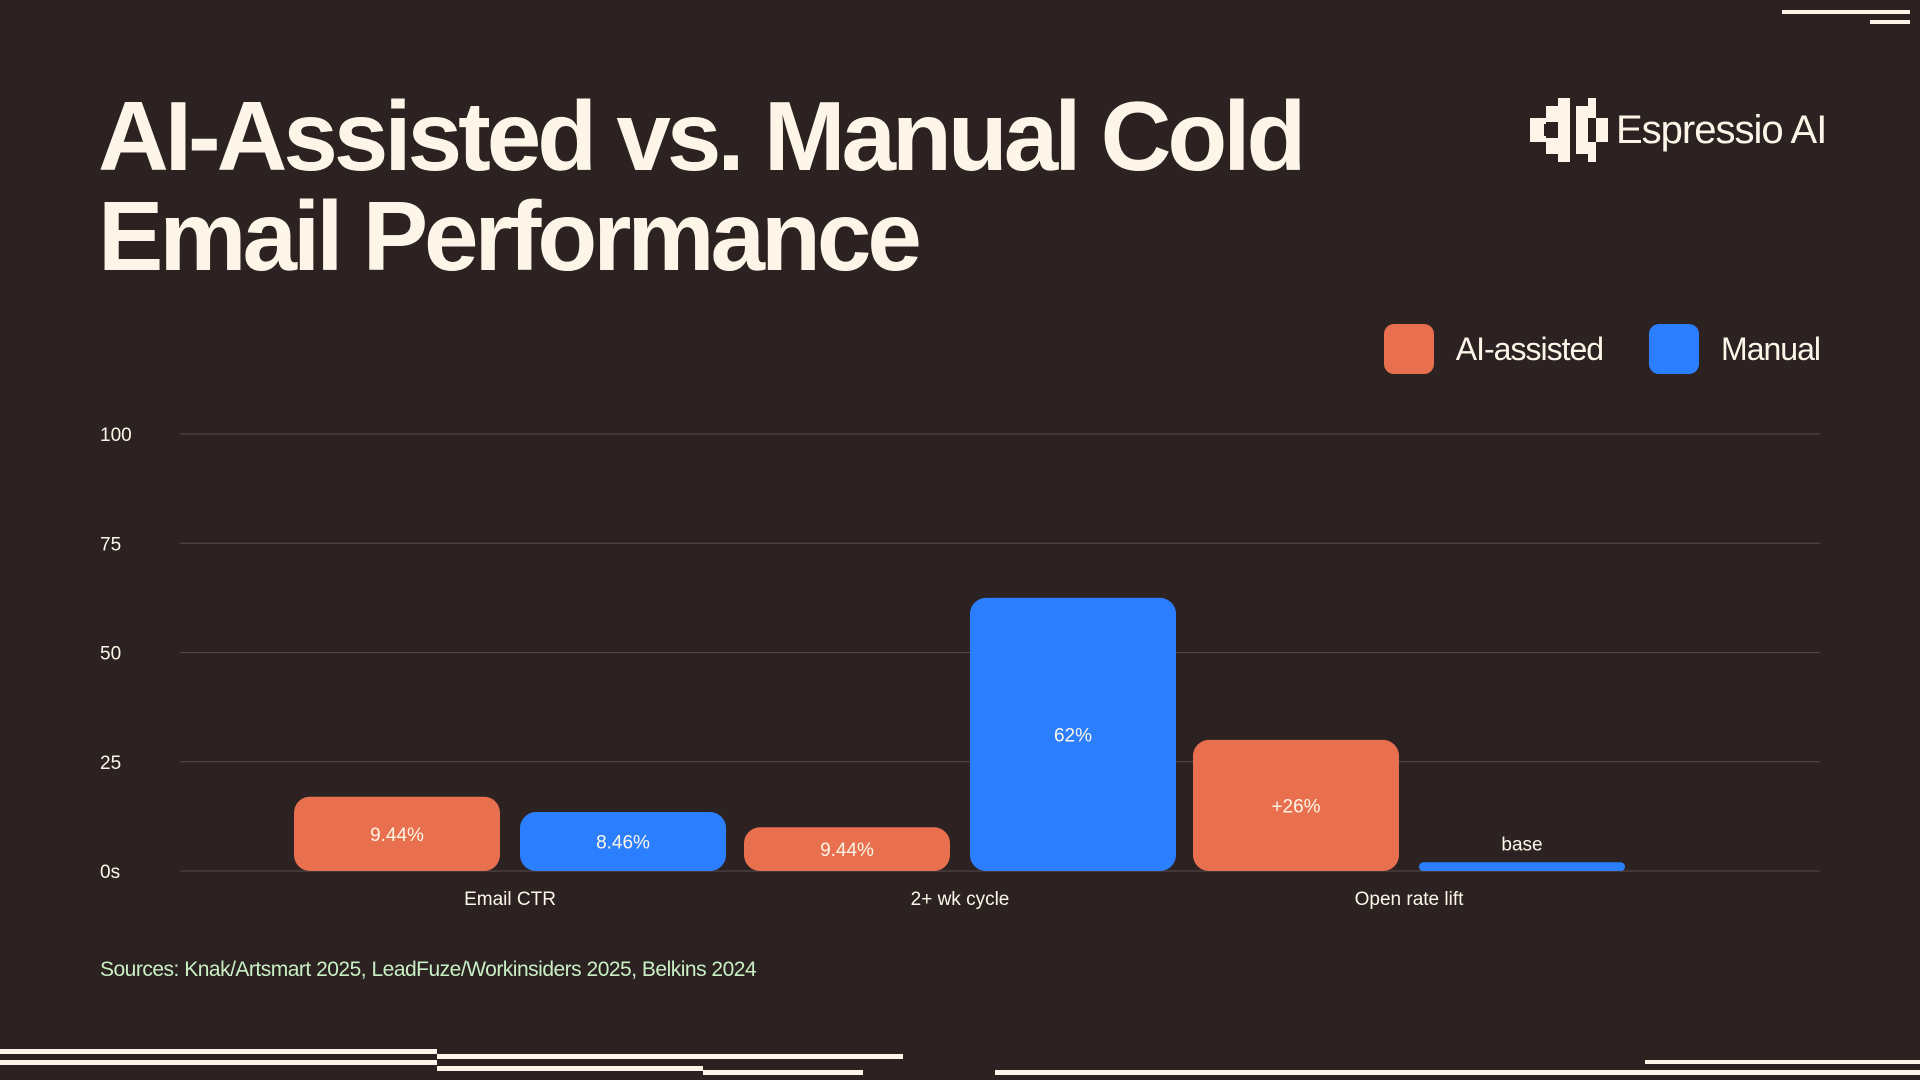 The image size is (1920, 1080). Describe the element at coordinates (110, 654) in the screenshot. I see `y-tick-label: 50` at that location.